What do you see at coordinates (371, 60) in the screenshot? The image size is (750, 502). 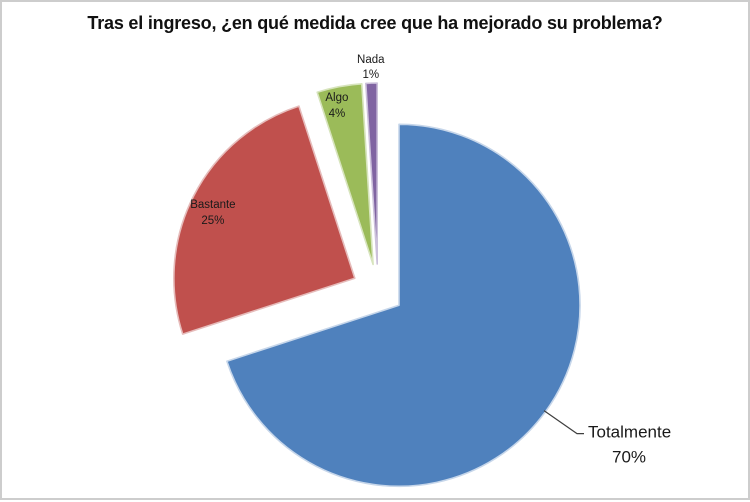 I see `slice-label-nada: Nada` at bounding box center [371, 60].